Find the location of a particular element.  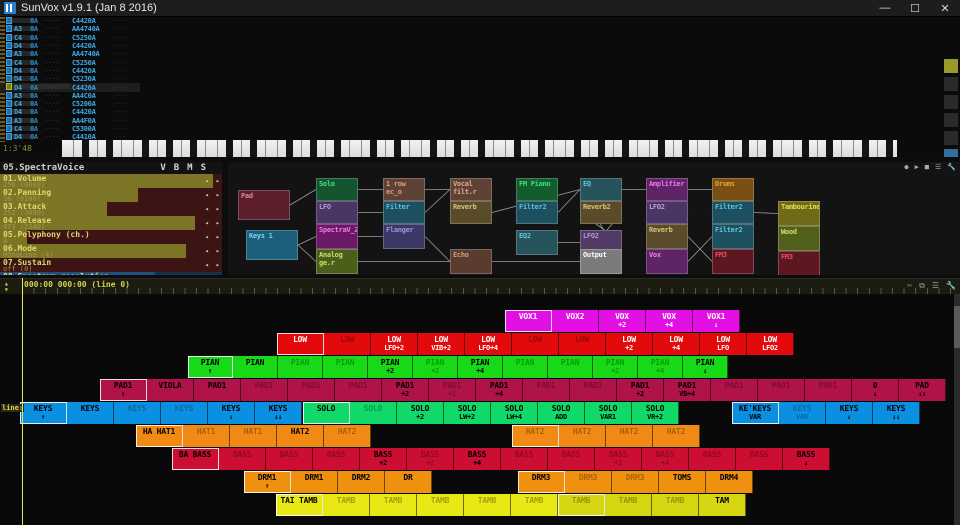

pattern-block: PIAN +2 is located at coordinates (435, 367).